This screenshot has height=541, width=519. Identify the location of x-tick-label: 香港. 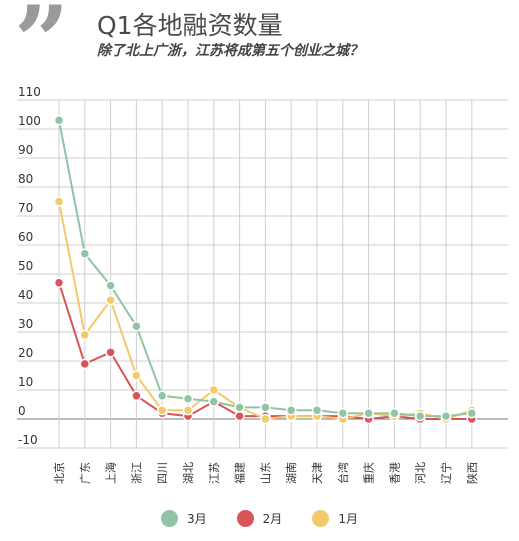
(394, 473).